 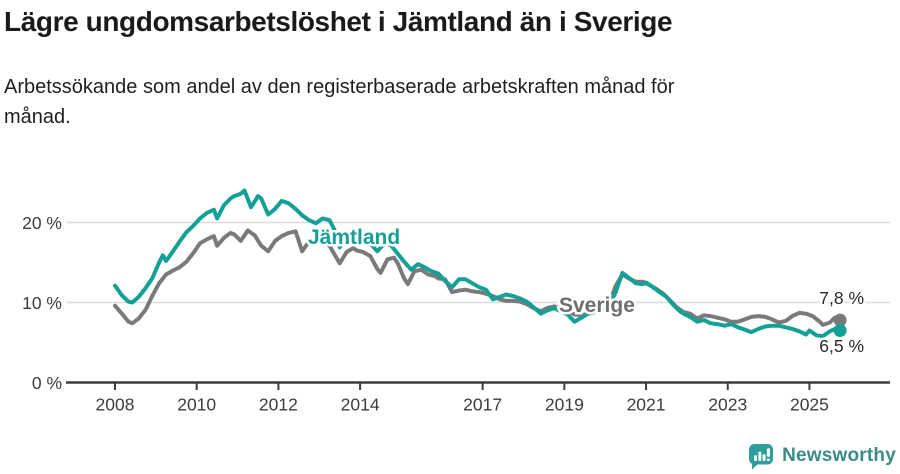 I want to click on sverige-series-label: Sverige, so click(x=597, y=305).